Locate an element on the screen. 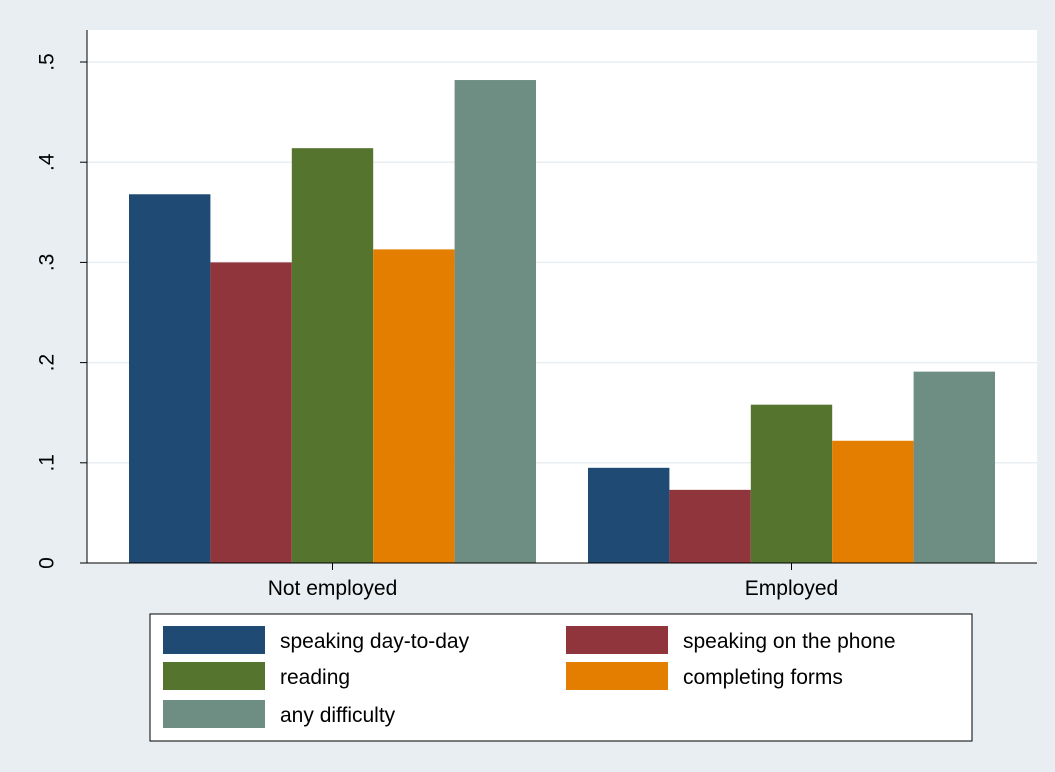 This screenshot has width=1055, height=772. bar-any-difficulty-employed is located at coordinates (954, 467).